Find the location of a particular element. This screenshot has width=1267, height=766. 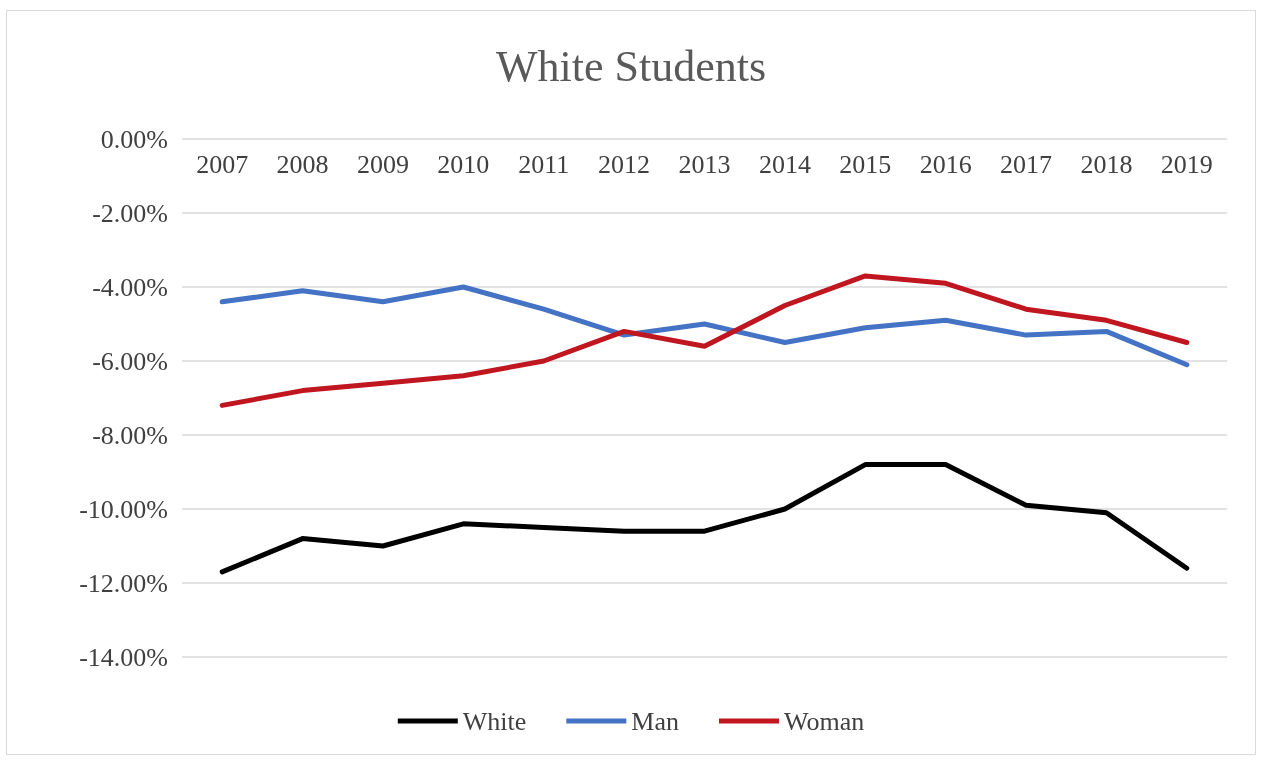

y-tick-label: -10.00% is located at coordinates (123, 509).